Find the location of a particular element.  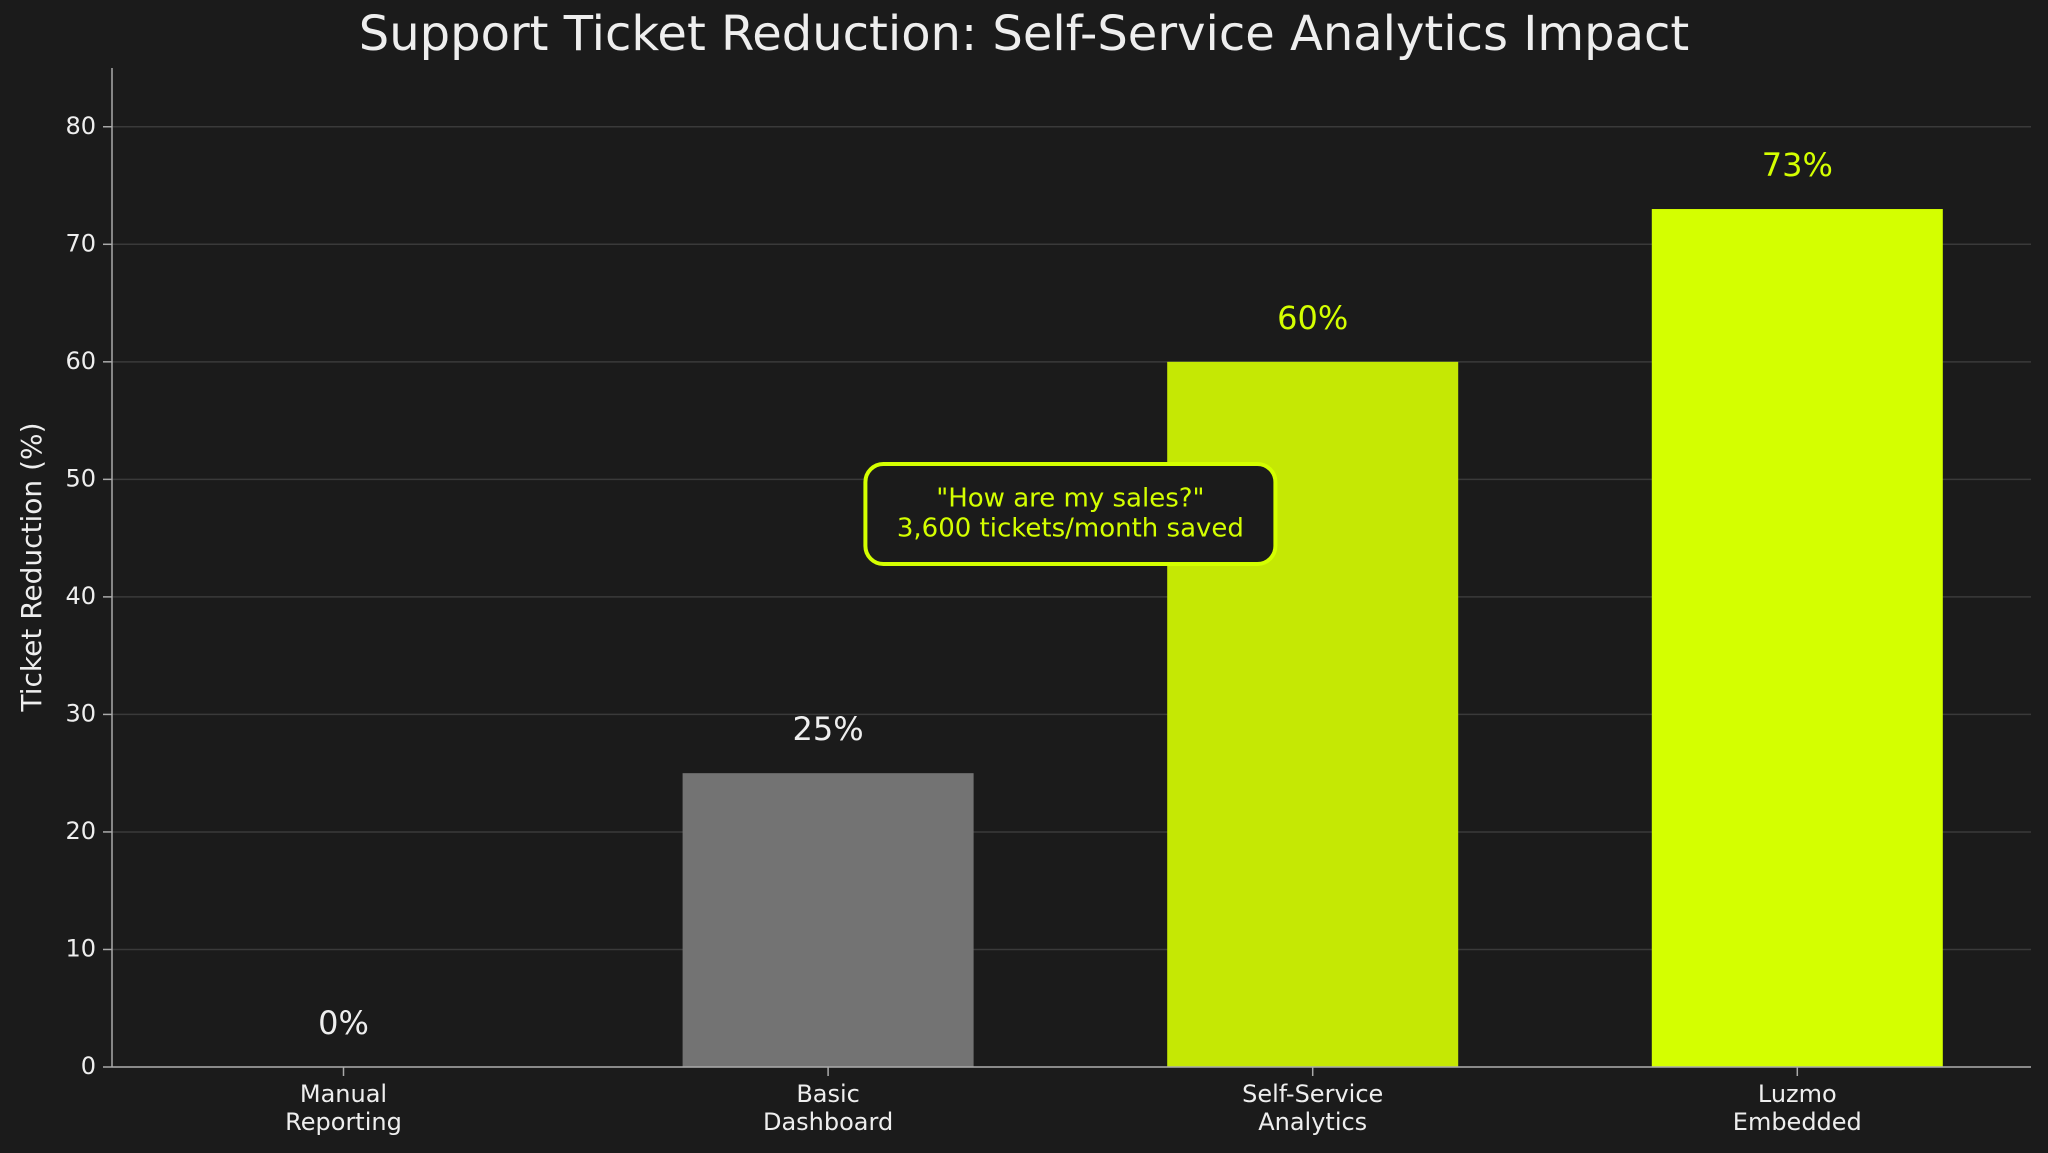

y-axis-label: Ticket Reduction (%) is located at coordinates (31, 567).